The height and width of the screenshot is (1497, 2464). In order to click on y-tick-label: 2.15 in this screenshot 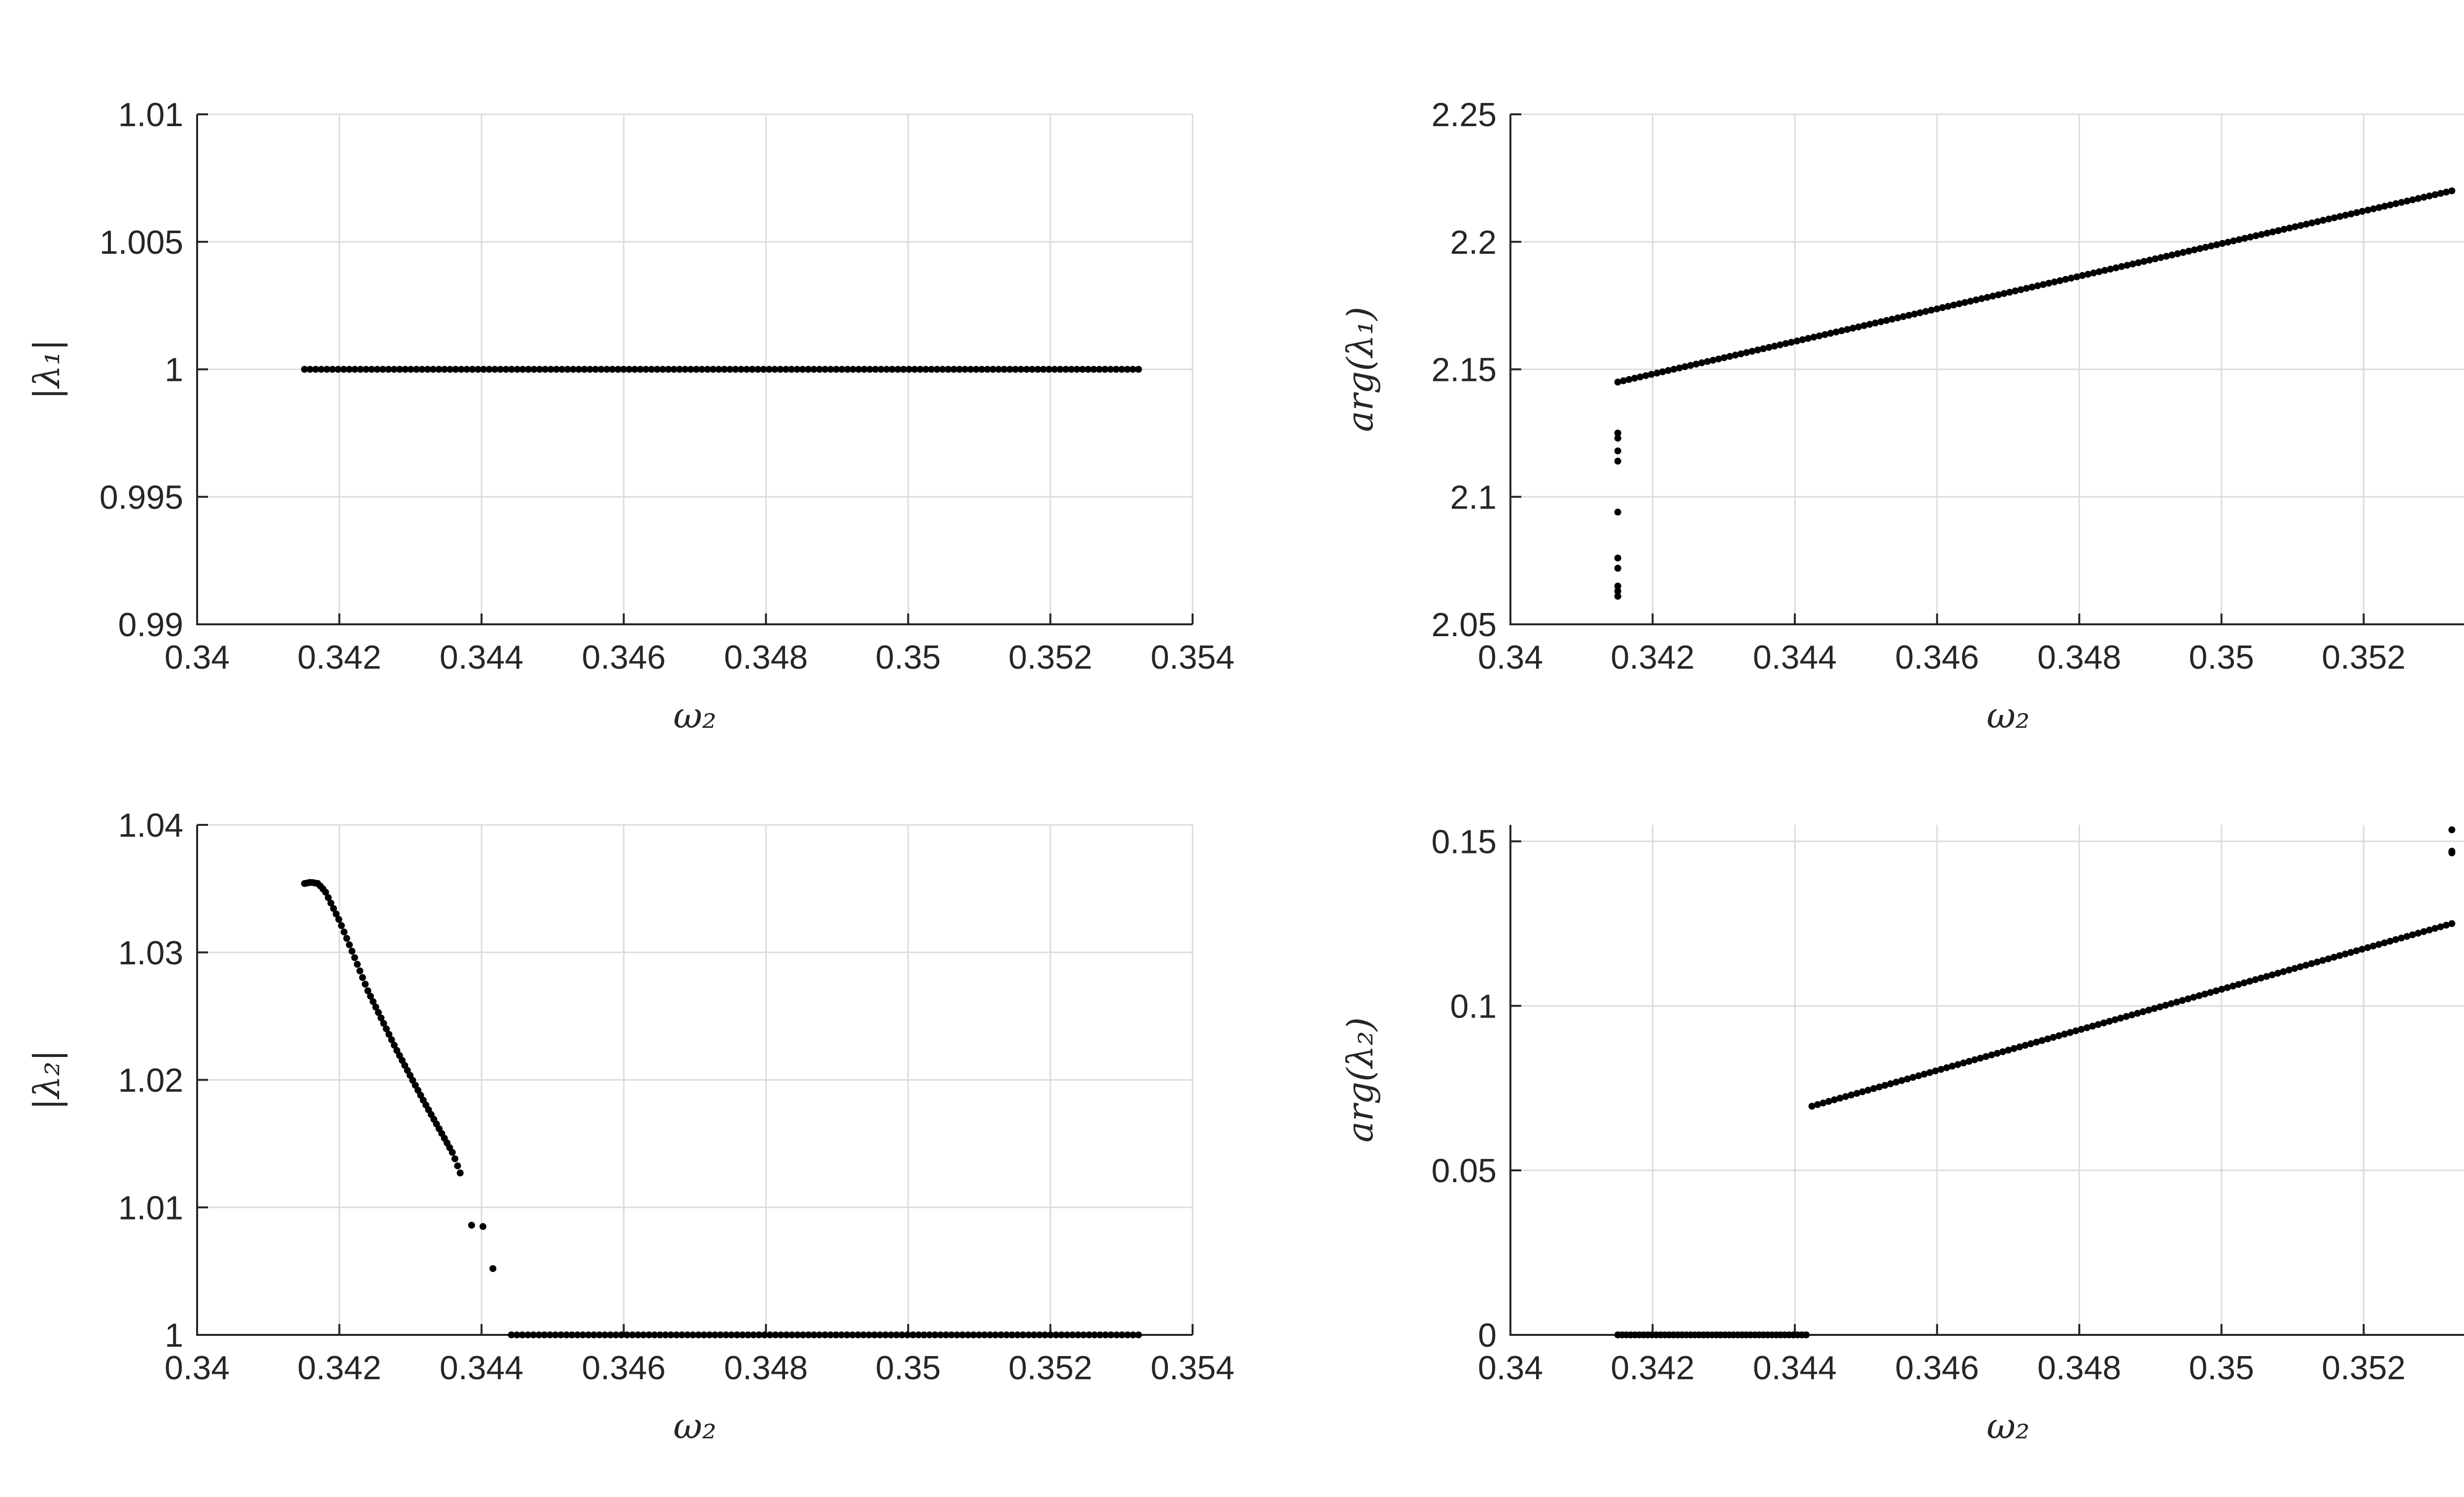, I will do `click(1464, 370)`.